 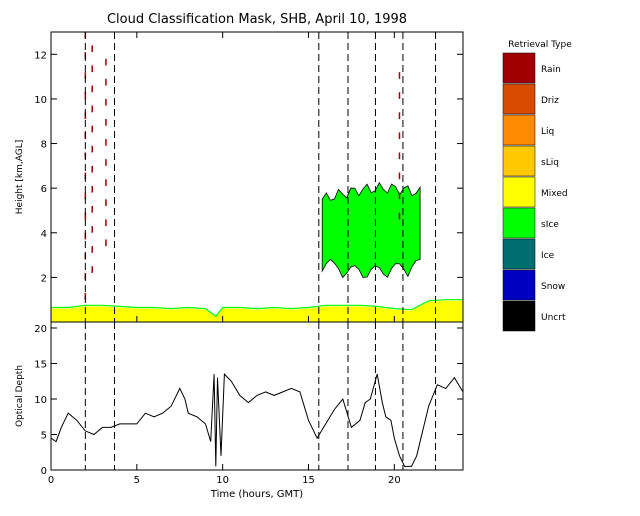 What do you see at coordinates (40, 365) in the screenshot?
I see `bottom-ytick-label: 15` at bounding box center [40, 365].